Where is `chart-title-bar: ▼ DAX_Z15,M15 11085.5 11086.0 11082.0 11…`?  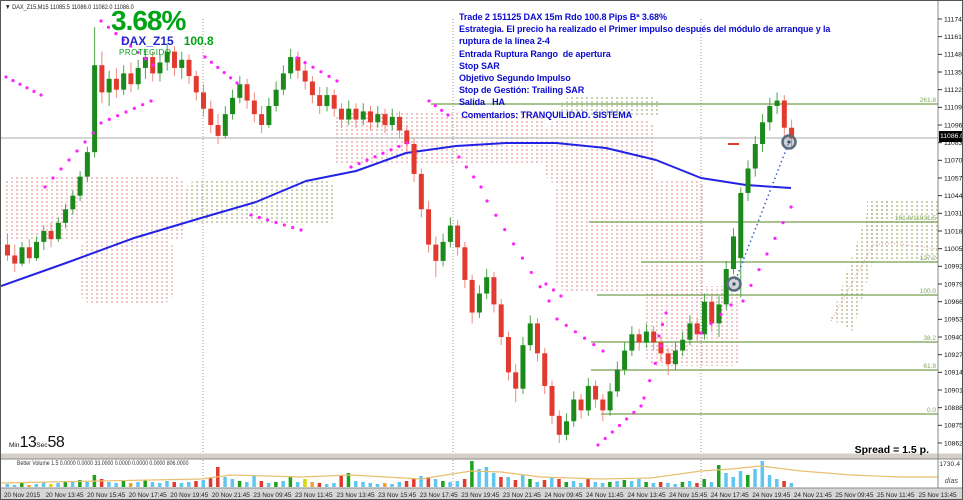
chart-title-bar: ▼ DAX_Z15,M15 11085.5 11086.0 11082.0 11… is located at coordinates (69, 7).